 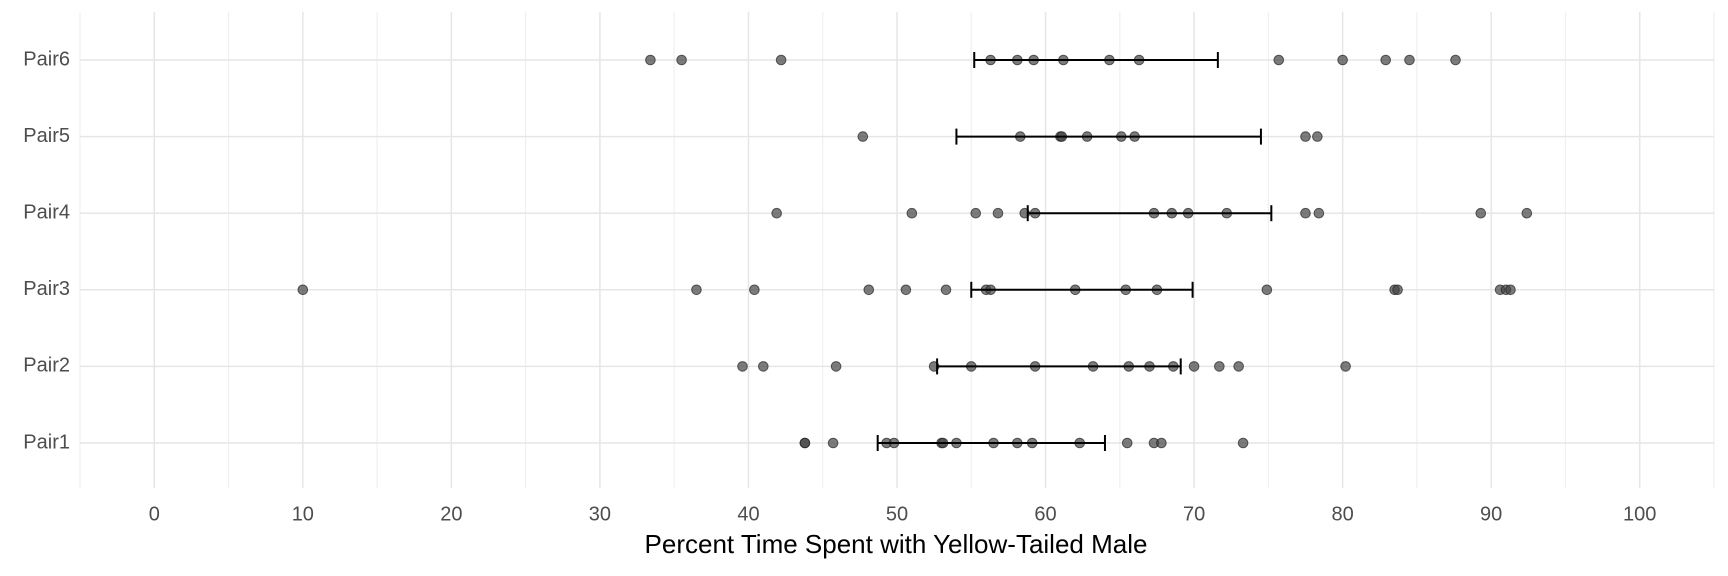 I want to click on x-tick-label: 0, so click(x=154, y=514).